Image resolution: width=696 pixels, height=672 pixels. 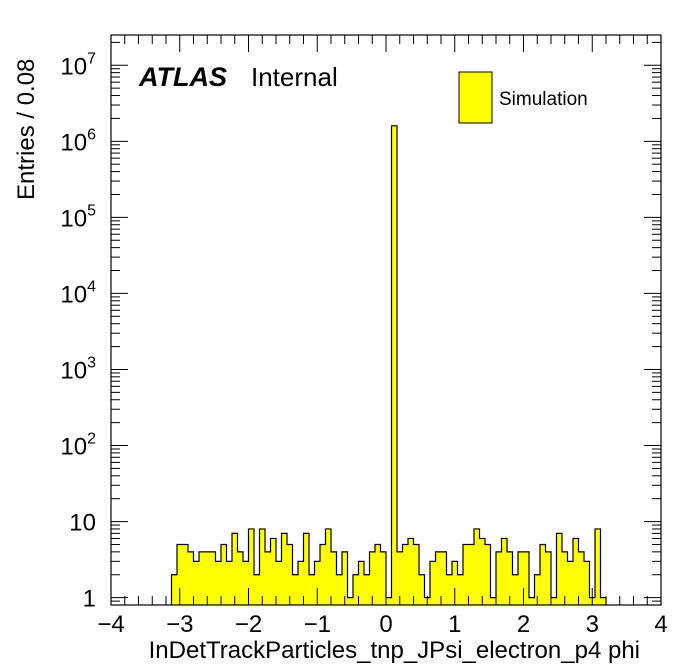 I want to click on x-tick-label: 2, so click(x=523, y=624).